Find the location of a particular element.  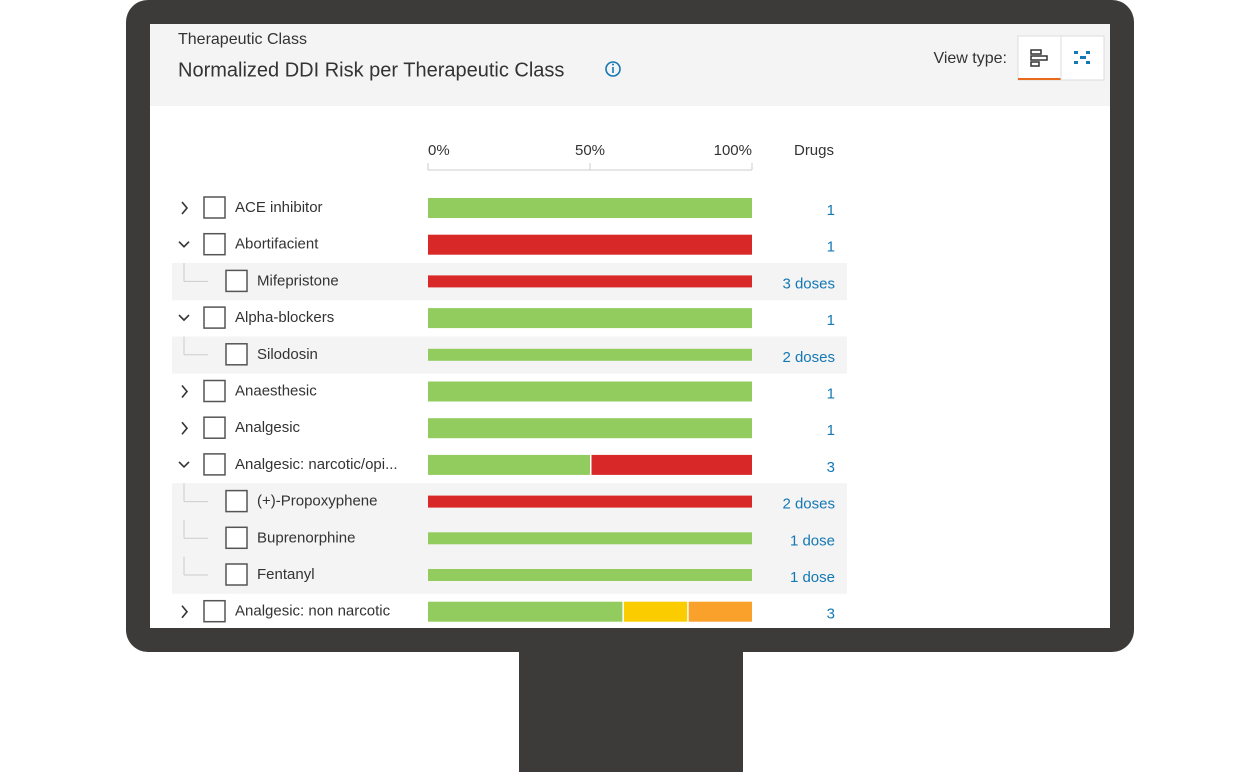

scatter-view-button is located at coordinates (1082, 58).